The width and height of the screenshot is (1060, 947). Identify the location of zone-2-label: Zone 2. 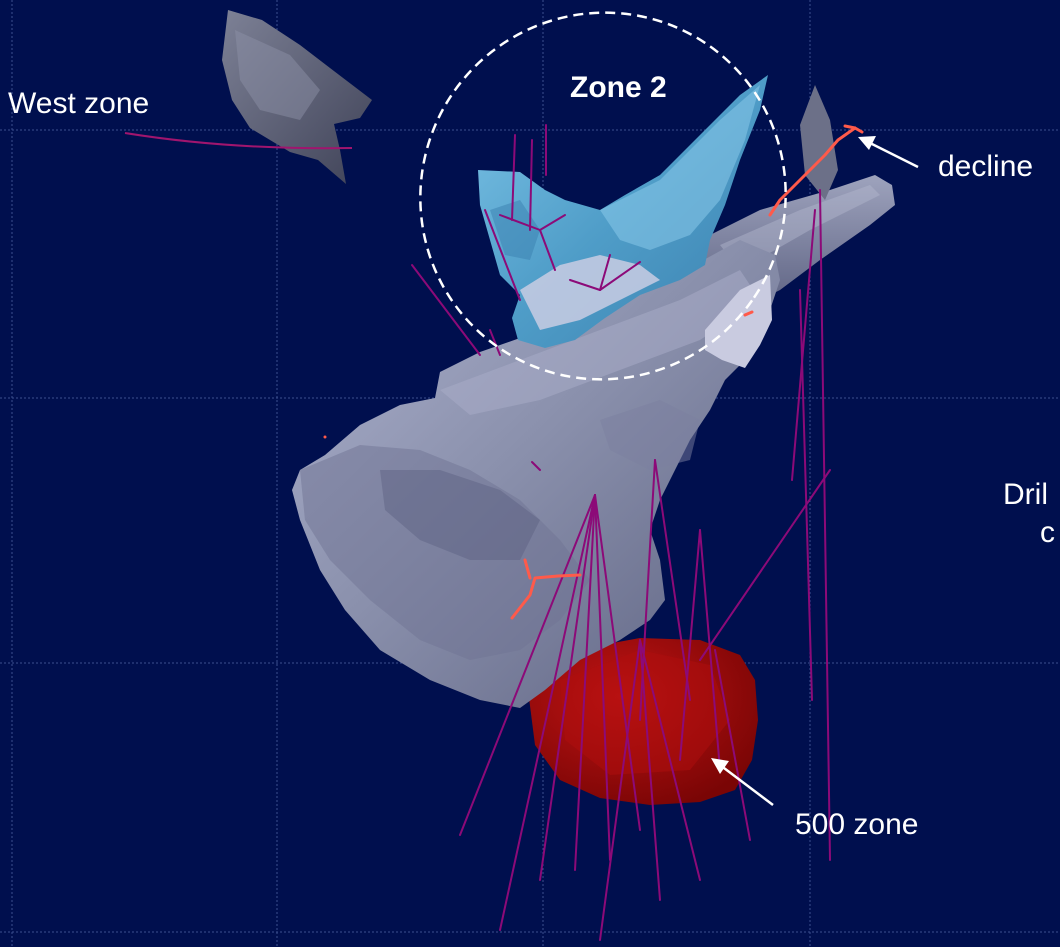
(618, 87).